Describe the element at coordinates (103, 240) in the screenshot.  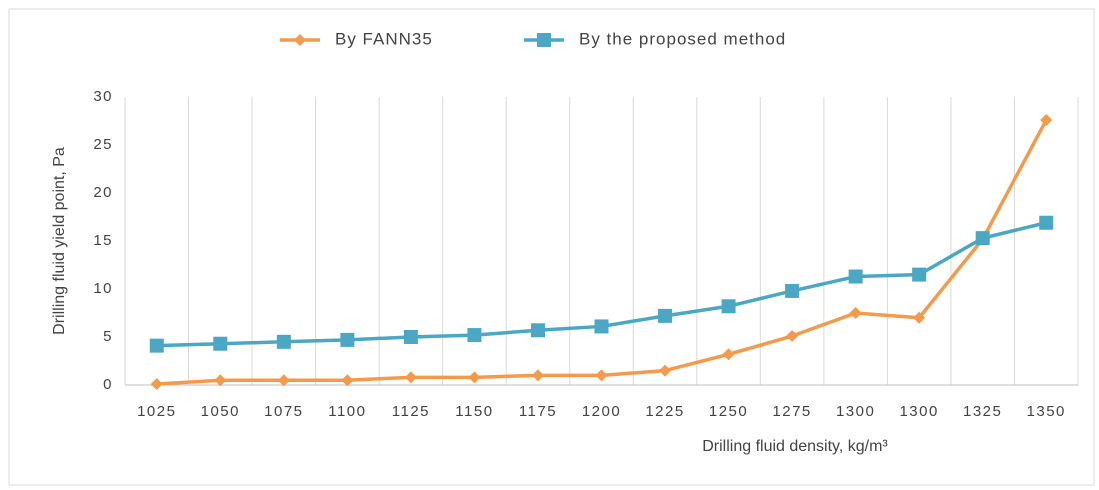
I see `y-tick-label: 15` at that location.